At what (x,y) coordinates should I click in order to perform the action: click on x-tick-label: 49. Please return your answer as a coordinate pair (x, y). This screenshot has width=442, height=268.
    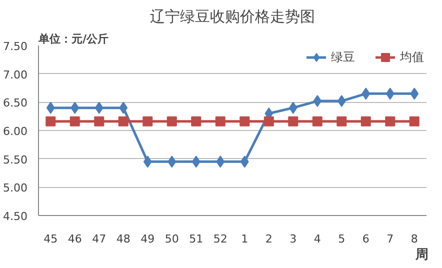
    Looking at the image, I should click on (147, 239).